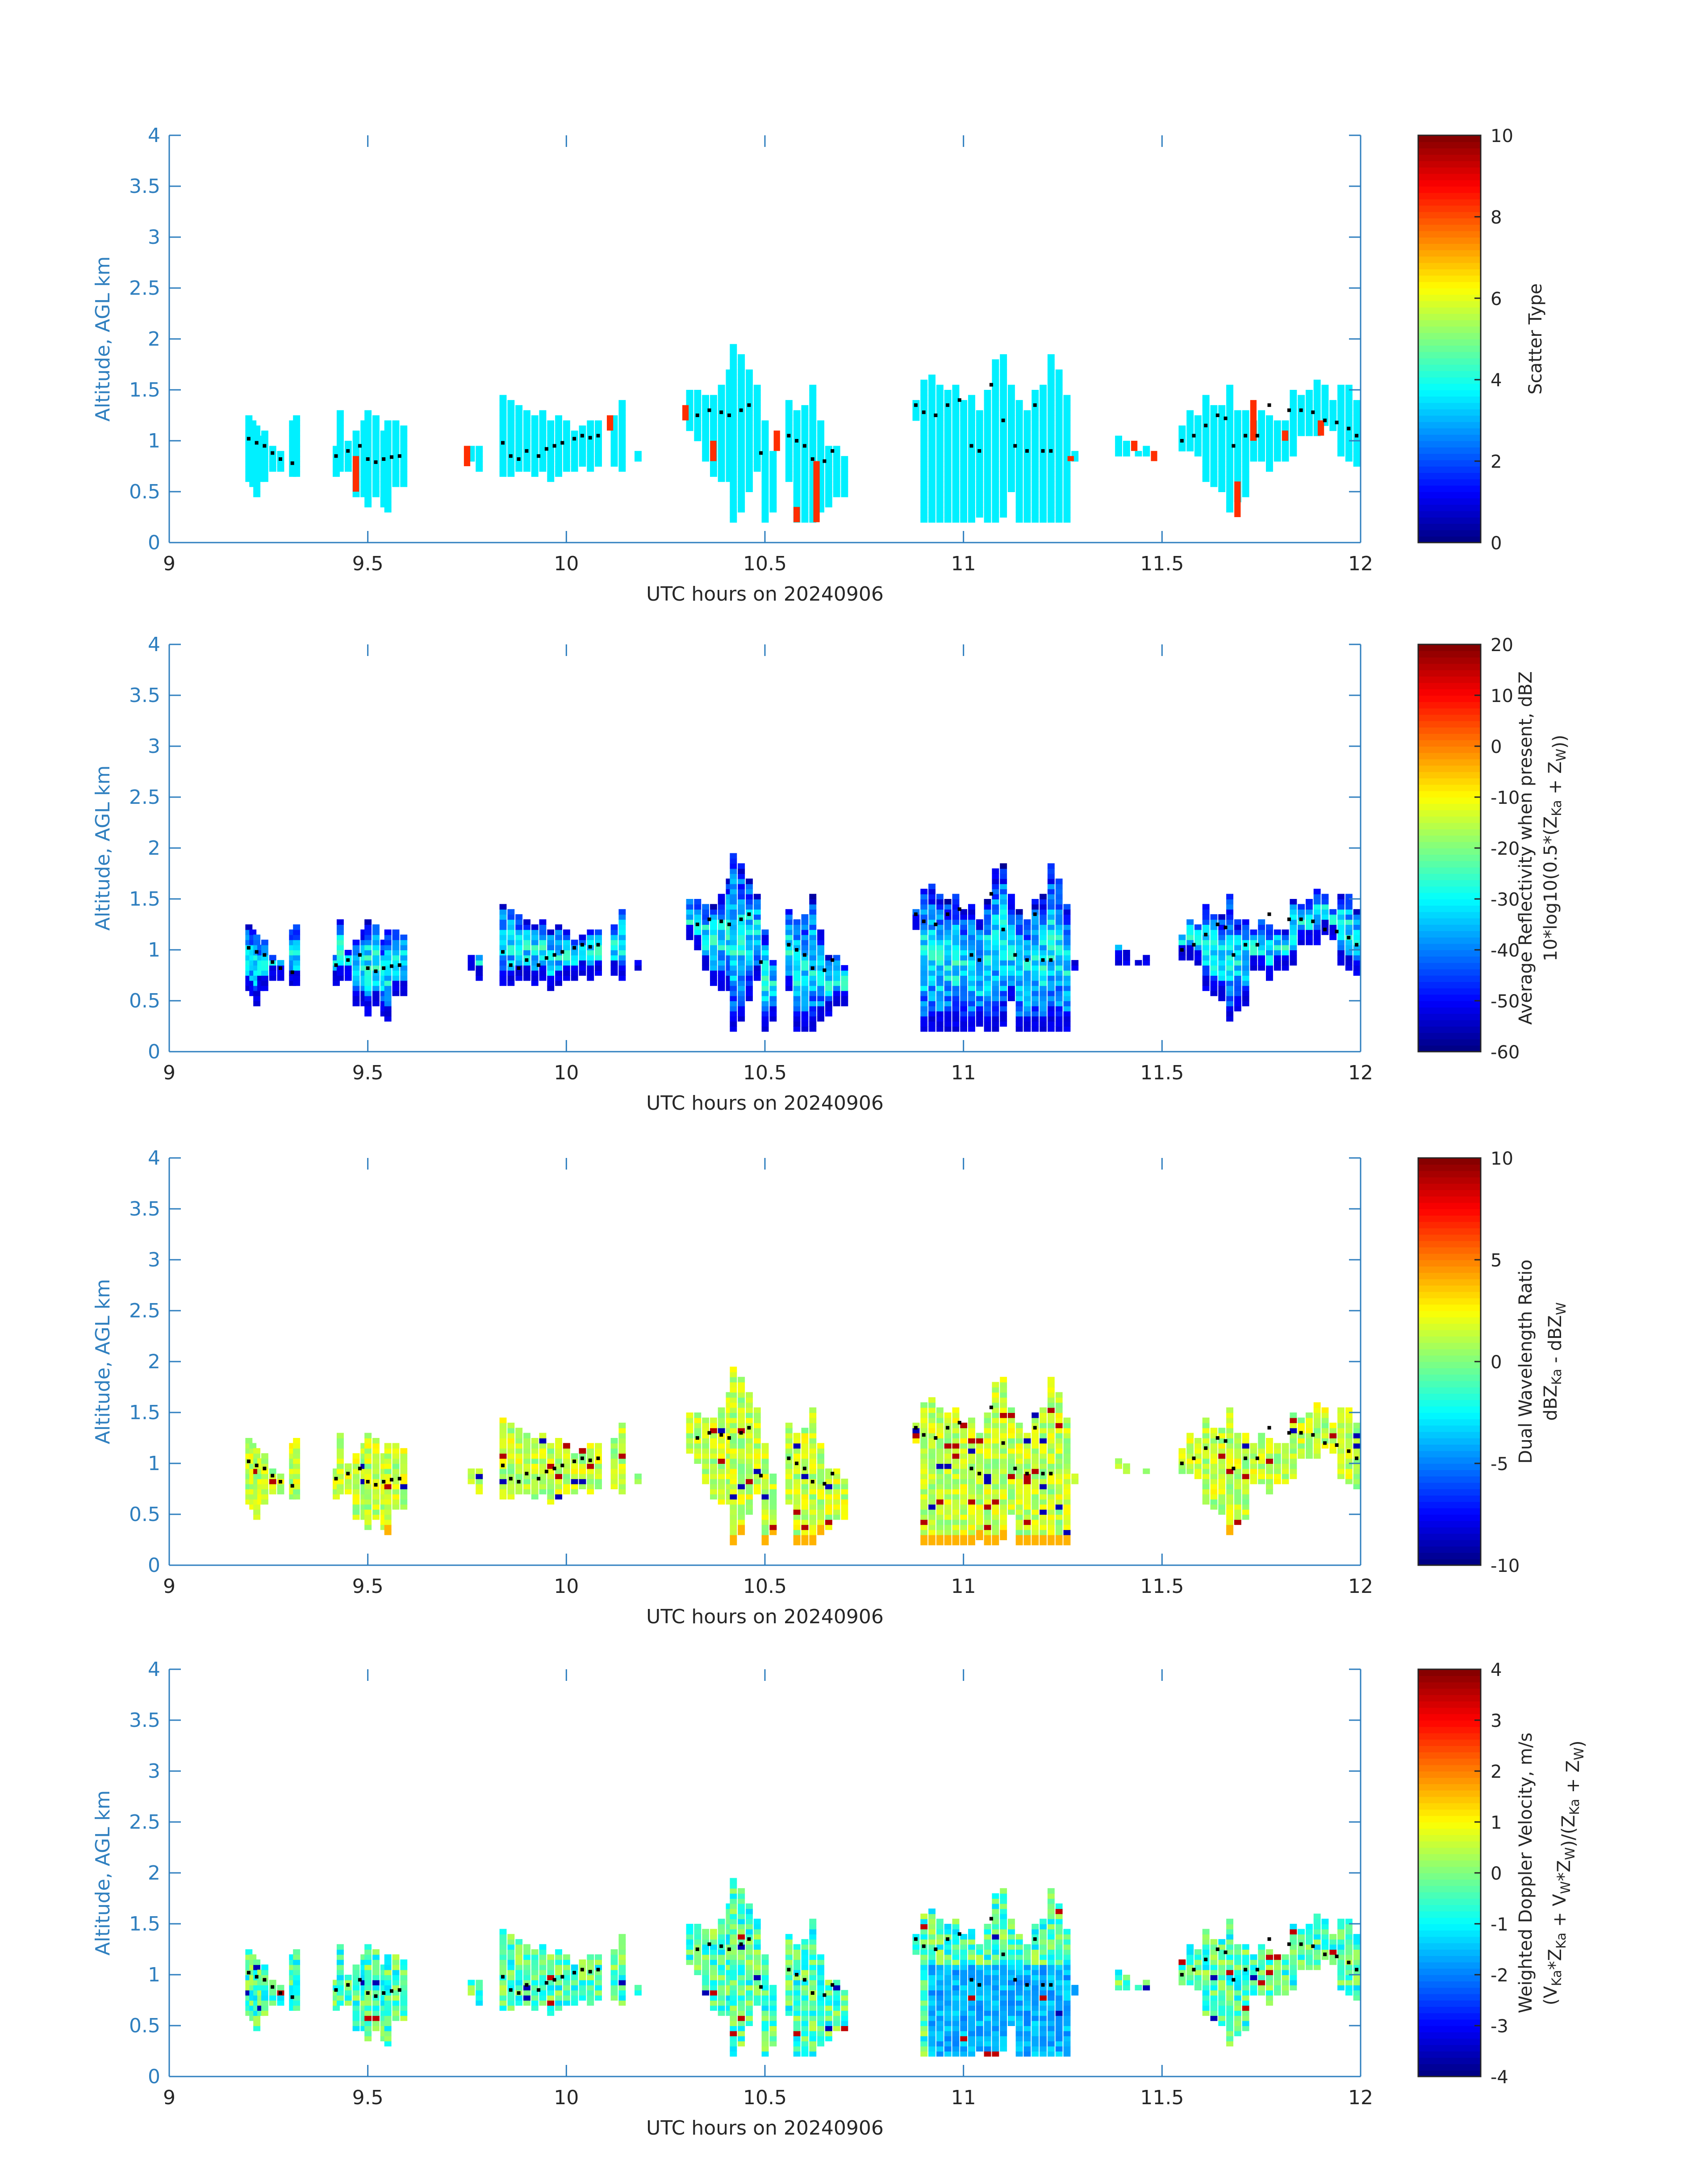 Image resolution: width=1708 pixels, height=2177 pixels. I want to click on text-run: + Z, so click(1555, 780).